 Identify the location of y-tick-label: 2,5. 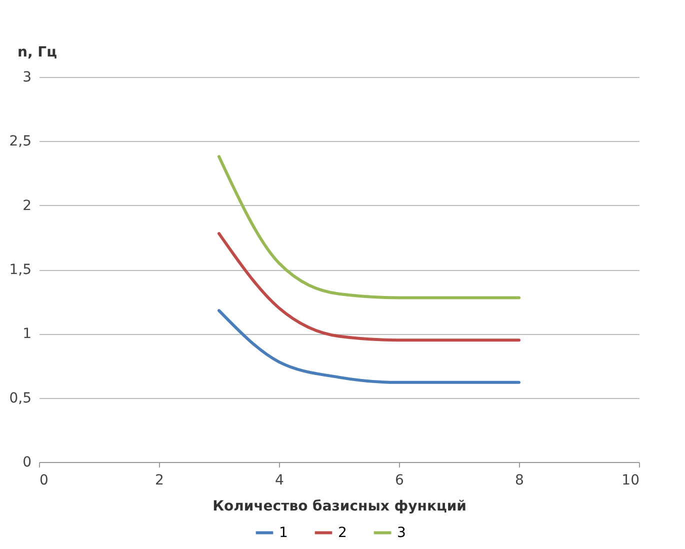
(20, 142).